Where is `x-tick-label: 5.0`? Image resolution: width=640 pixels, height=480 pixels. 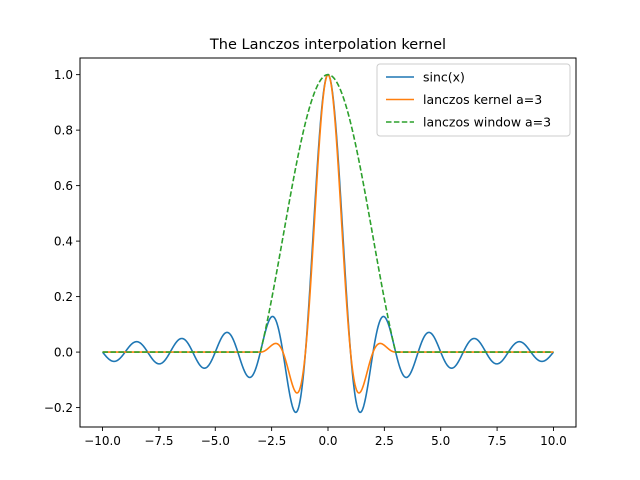
x-tick-label: 5.0 is located at coordinates (440, 441).